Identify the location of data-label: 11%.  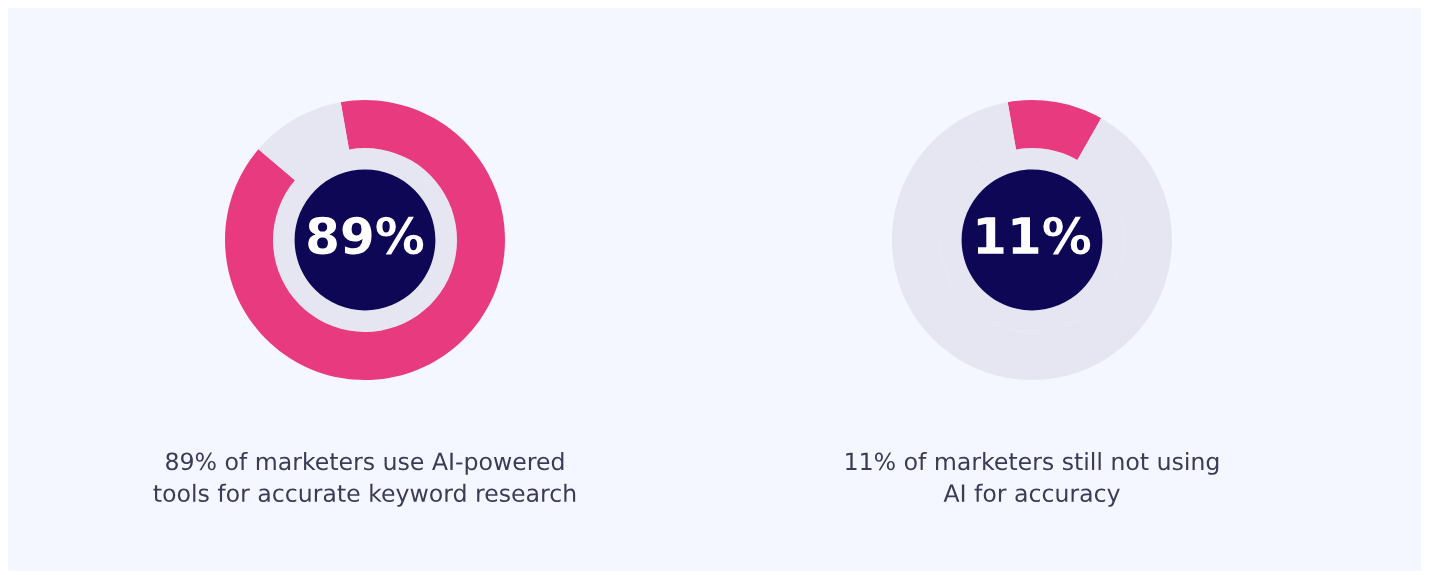
(1034, 235).